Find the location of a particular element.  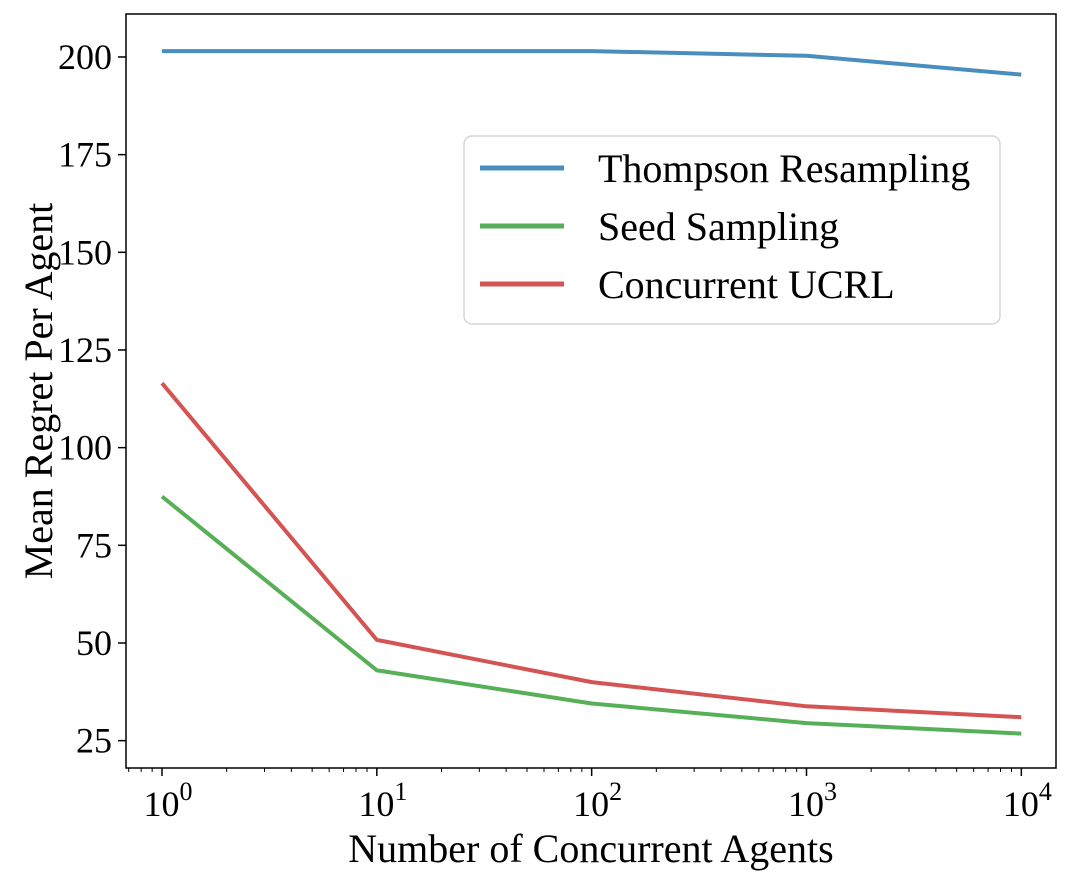

legend-box is located at coordinates (732, 230).